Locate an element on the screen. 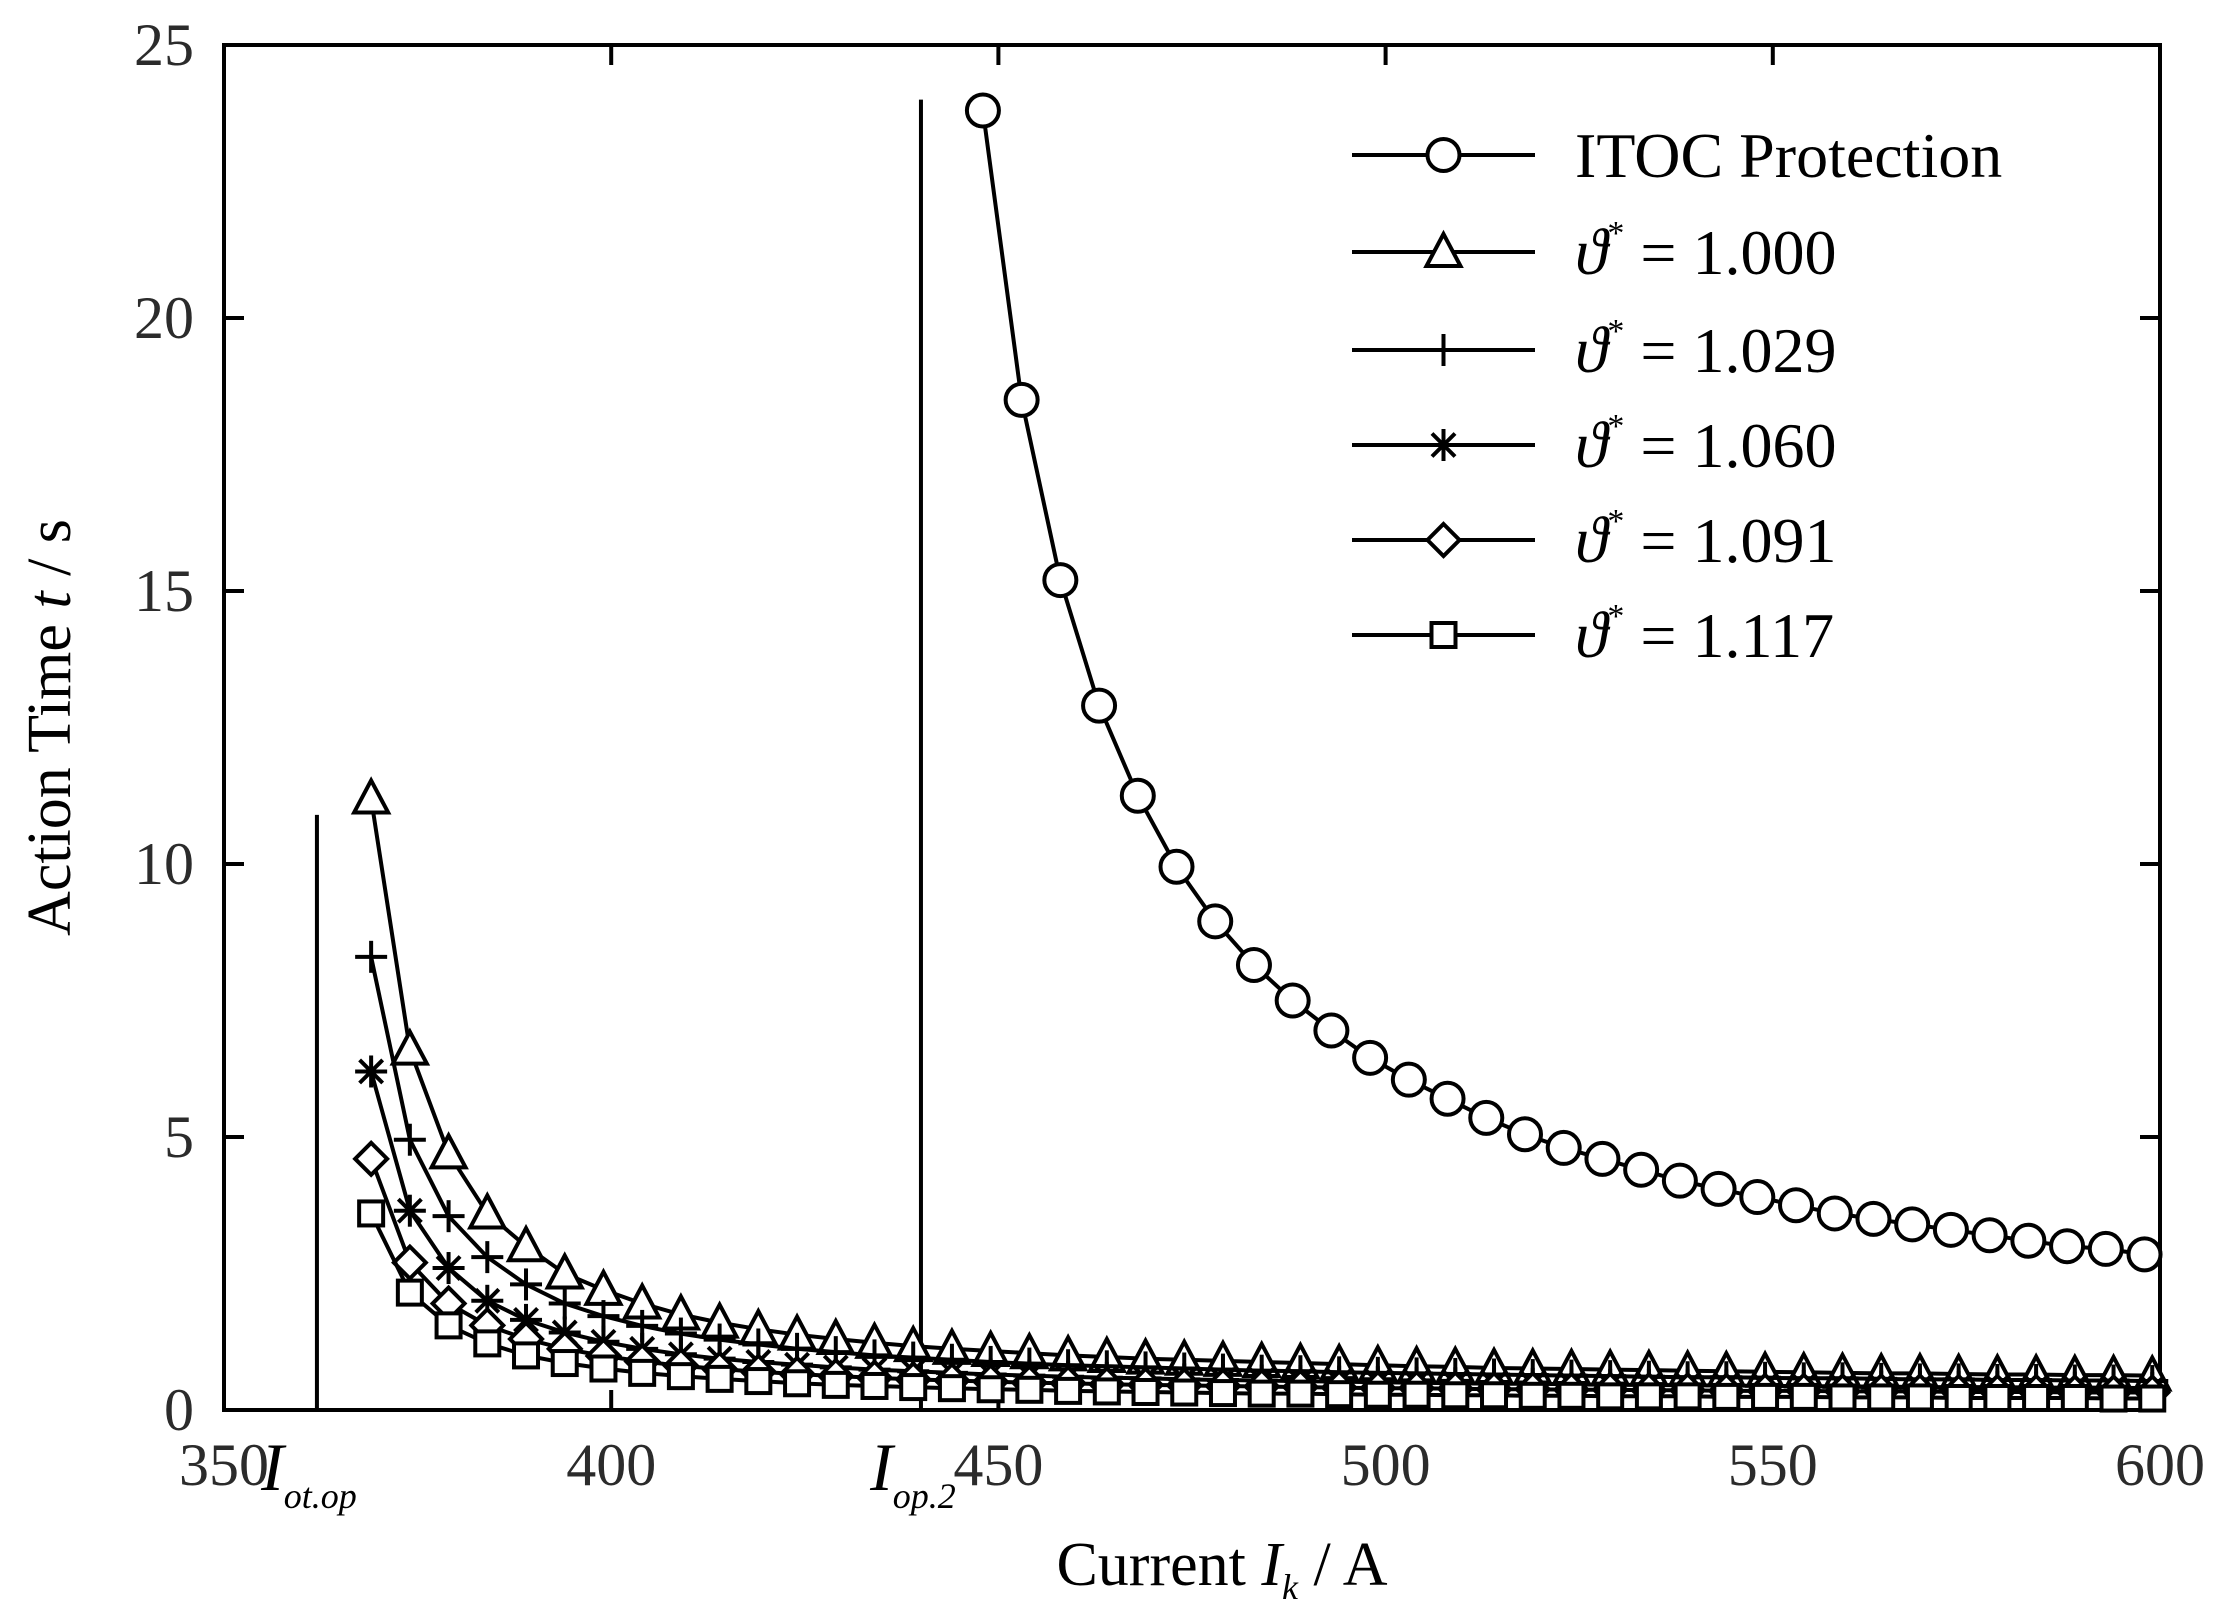 The width and height of the screenshot is (2233, 1622). legend-label: ϑ* = 1.060 is located at coordinates (1705, 445).